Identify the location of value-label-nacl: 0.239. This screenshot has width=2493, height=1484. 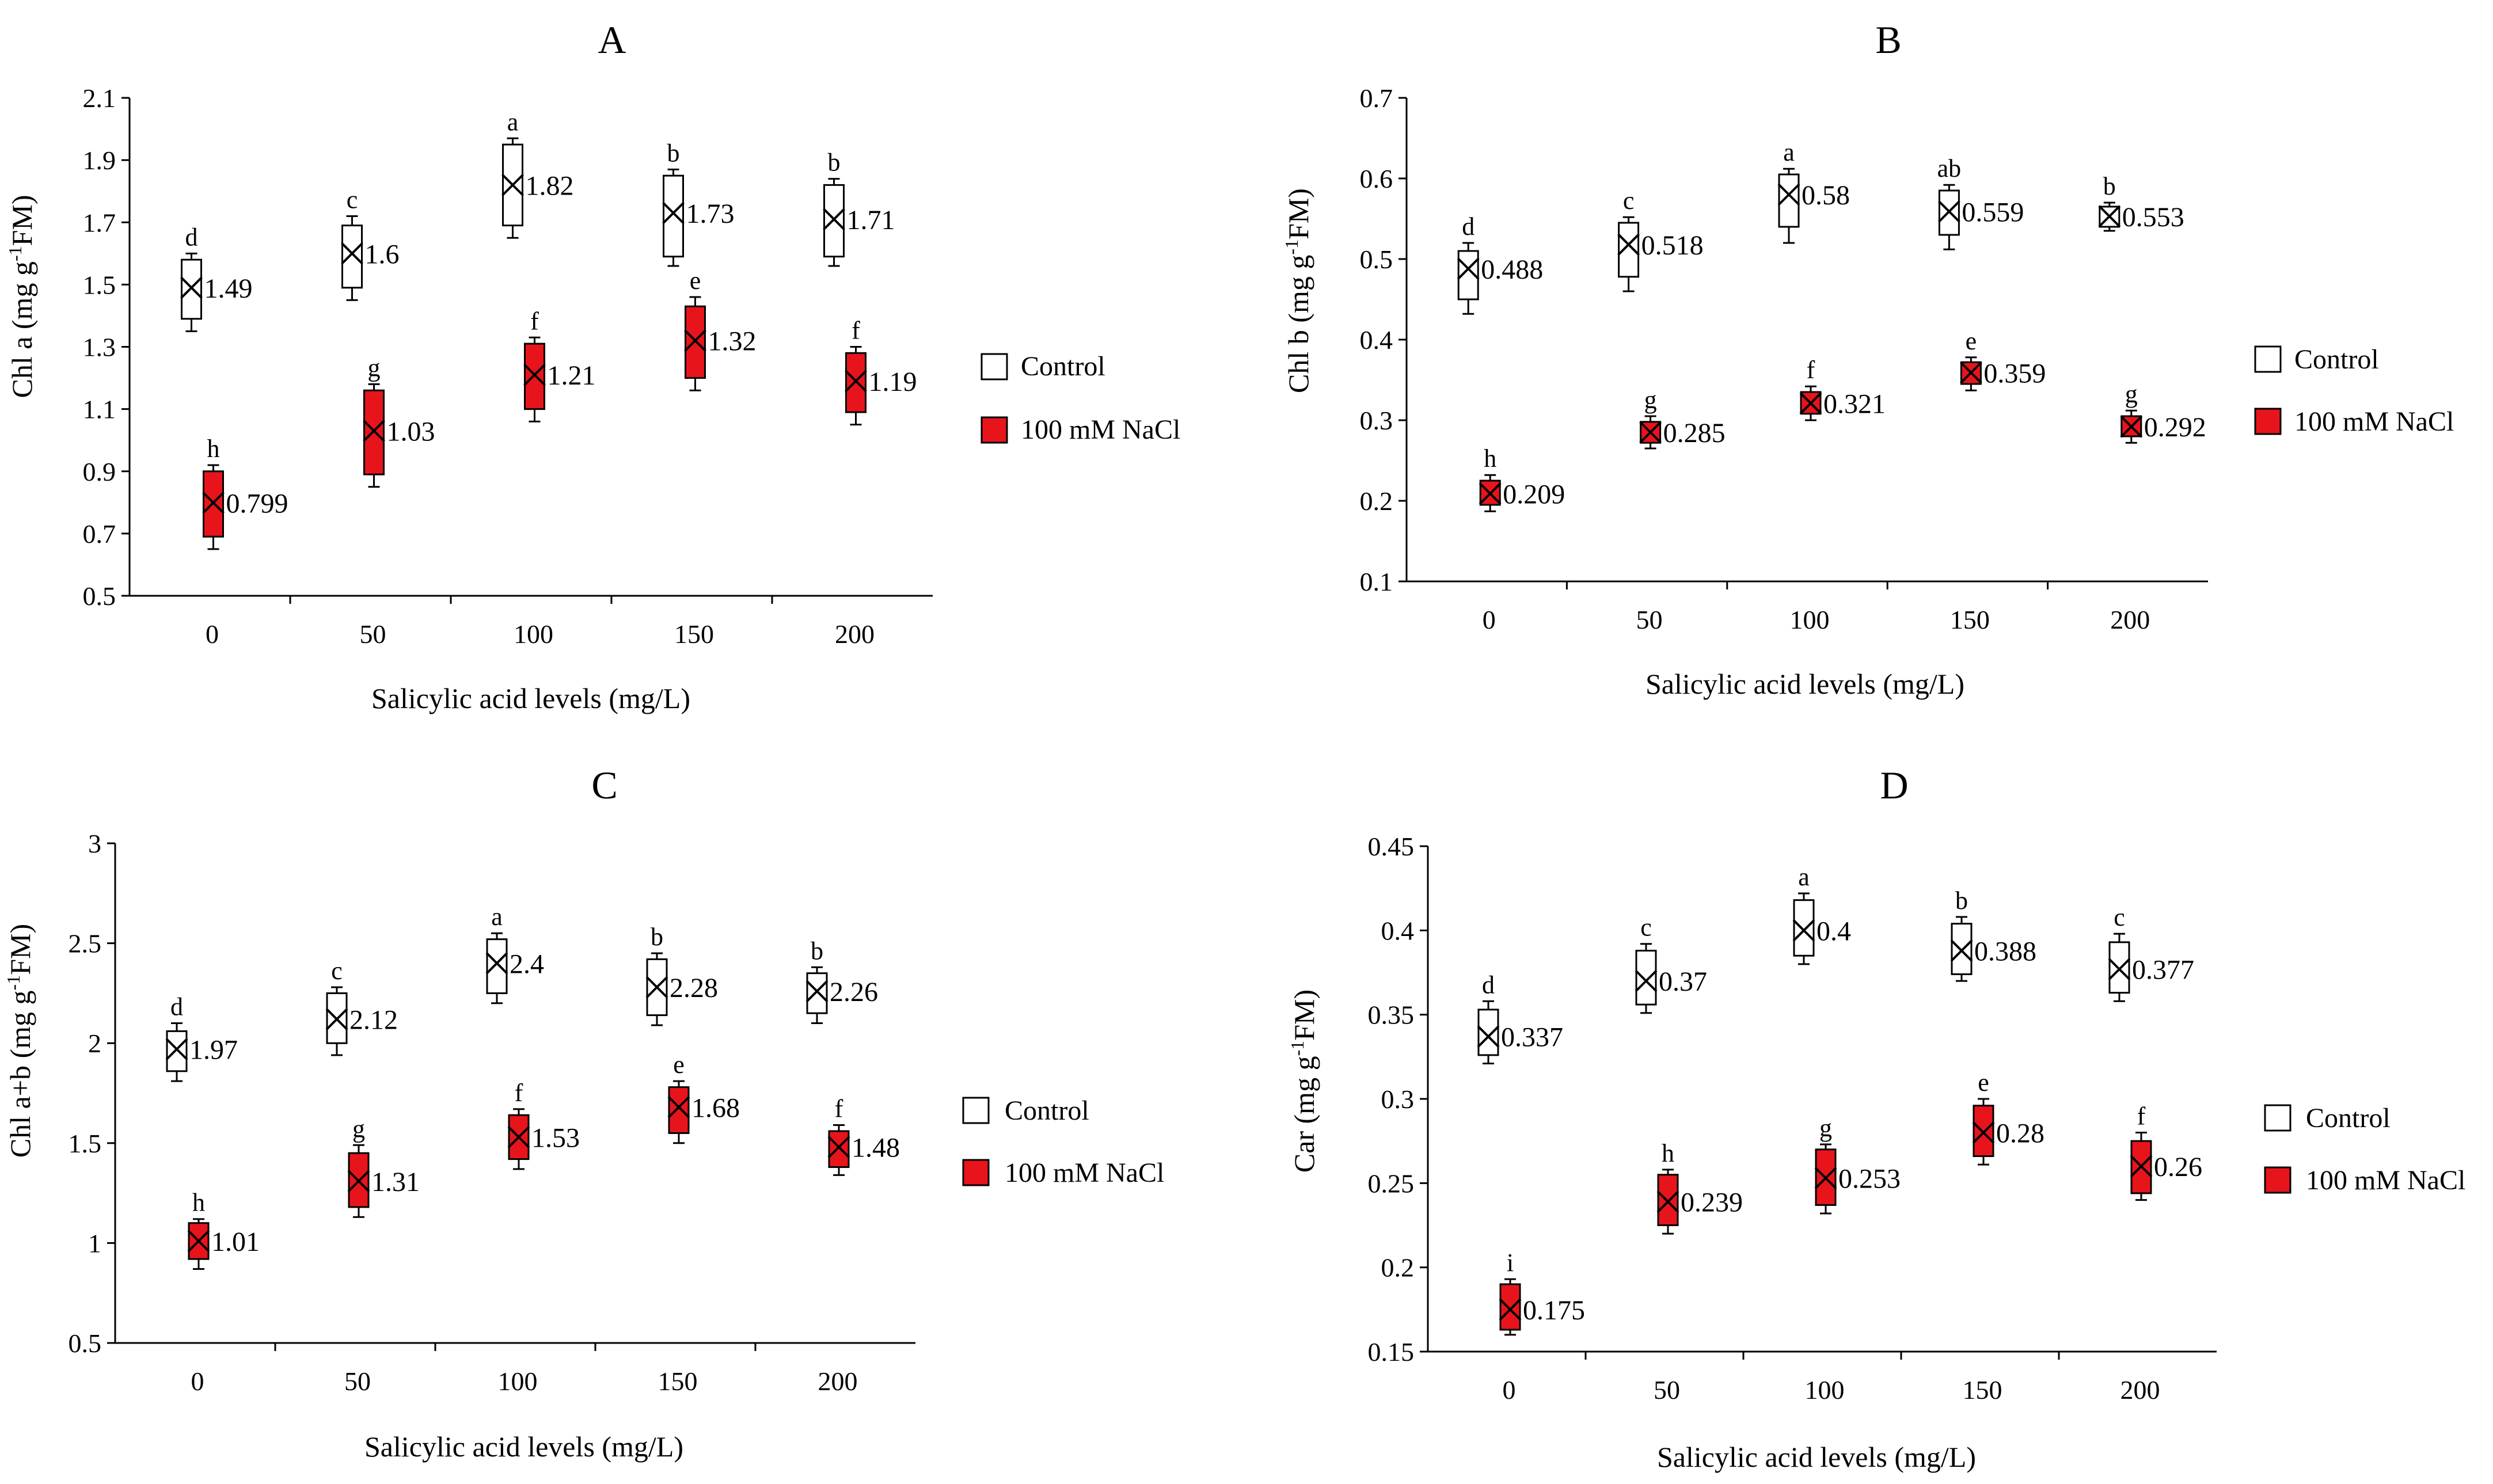
(1712, 1203).